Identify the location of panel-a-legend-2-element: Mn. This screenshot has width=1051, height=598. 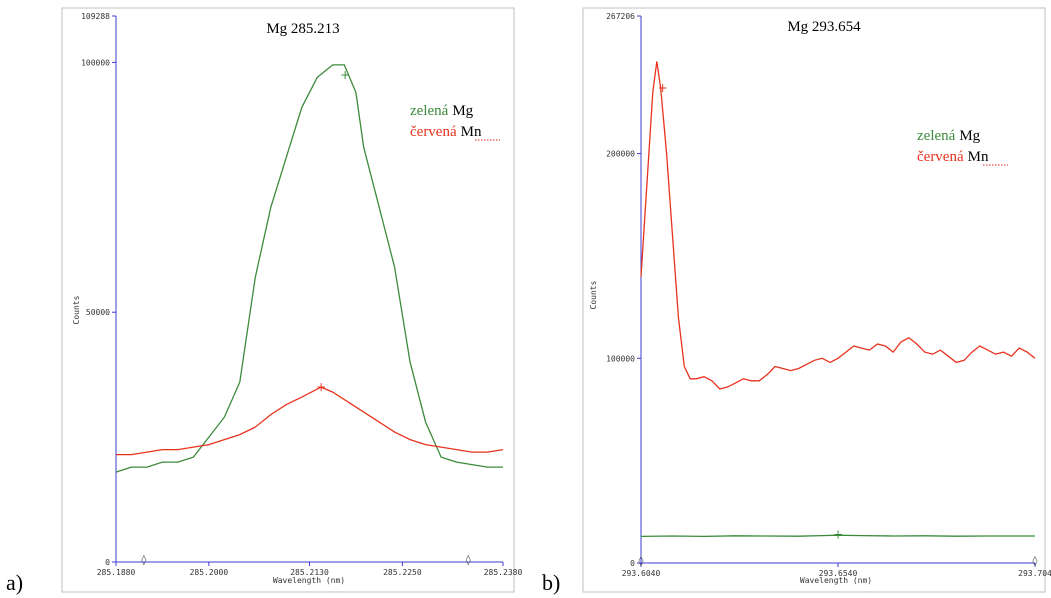
(471, 132).